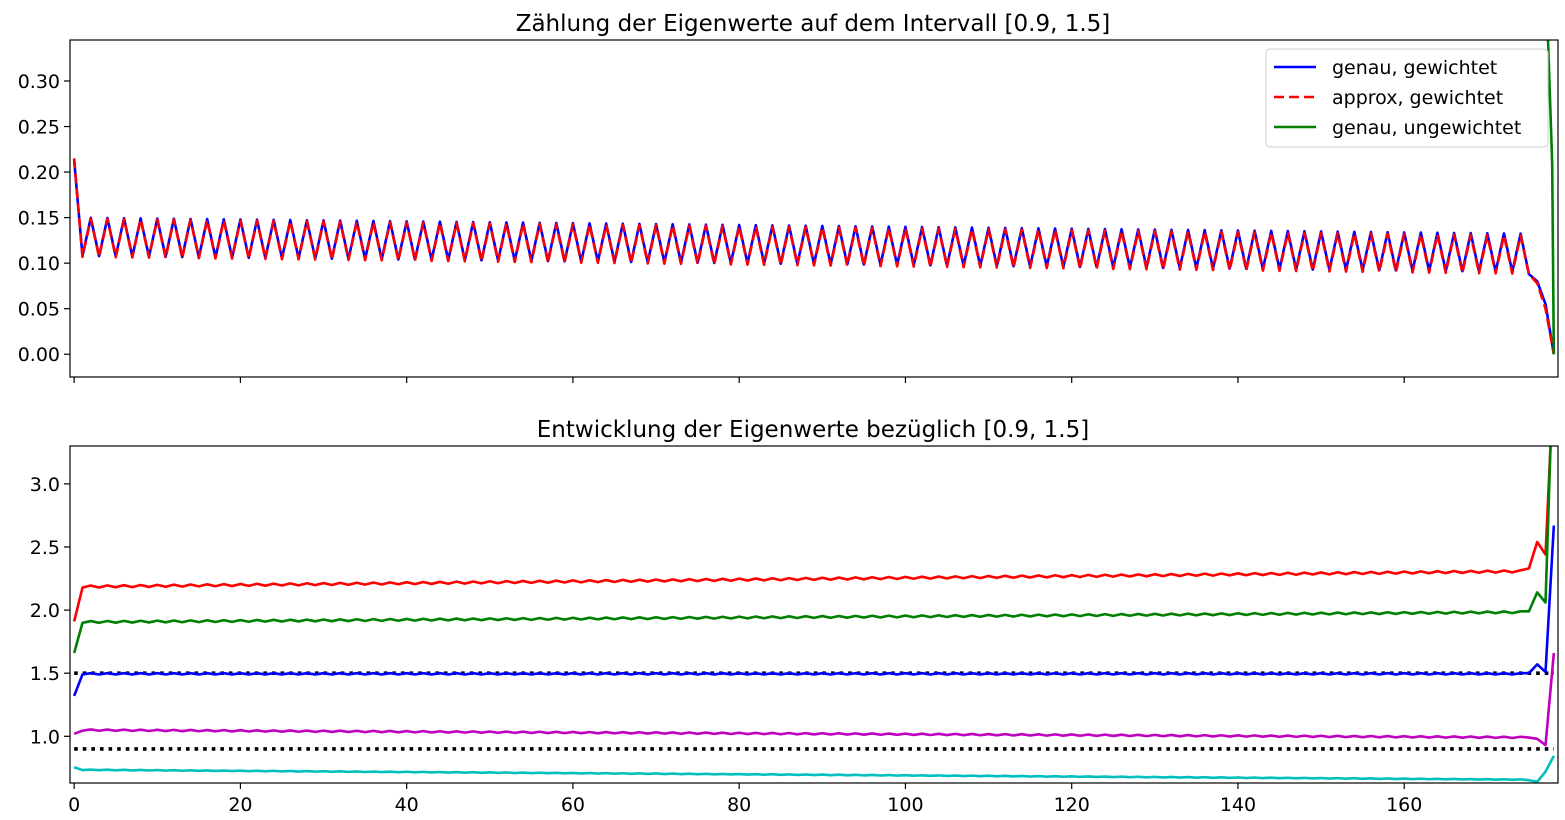 The image size is (1565, 820). What do you see at coordinates (39, 355) in the screenshot?
I see `counting-ytick-label: 0.00` at bounding box center [39, 355].